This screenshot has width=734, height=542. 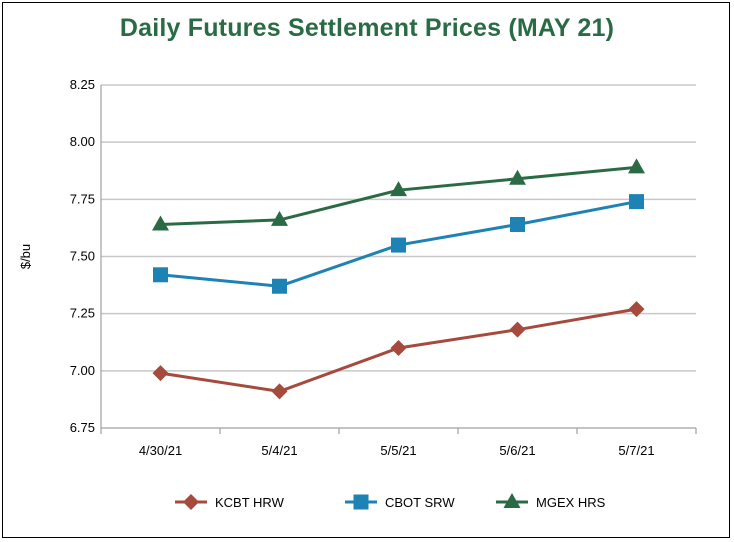 I want to click on x-tick-label: 5/5/21, so click(x=398, y=450).